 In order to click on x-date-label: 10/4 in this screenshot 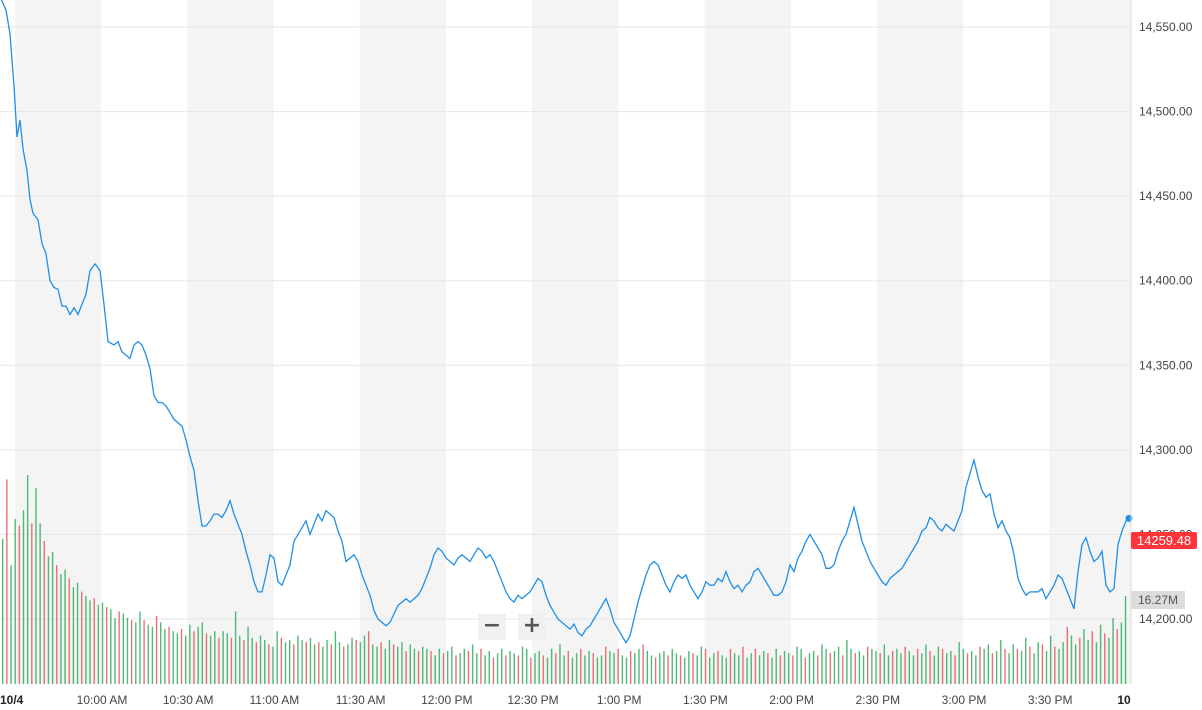, I will do `click(12, 700)`.